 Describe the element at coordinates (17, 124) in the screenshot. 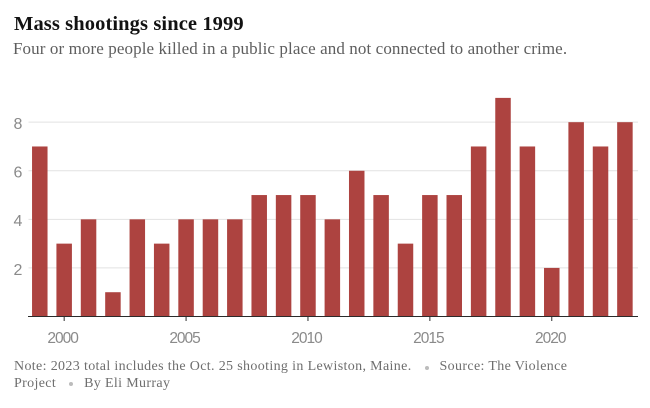

I see `svg-text: 8` at that location.